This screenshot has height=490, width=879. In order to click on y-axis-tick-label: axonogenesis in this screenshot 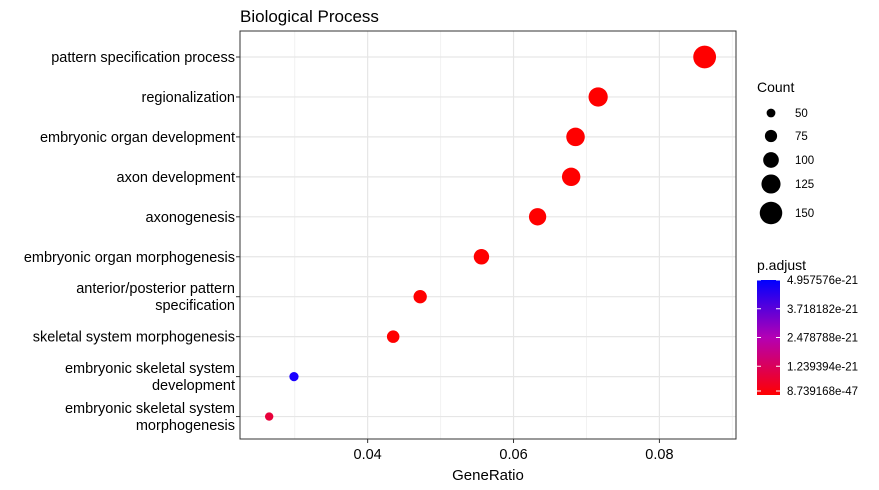, I will do `click(191, 218)`.